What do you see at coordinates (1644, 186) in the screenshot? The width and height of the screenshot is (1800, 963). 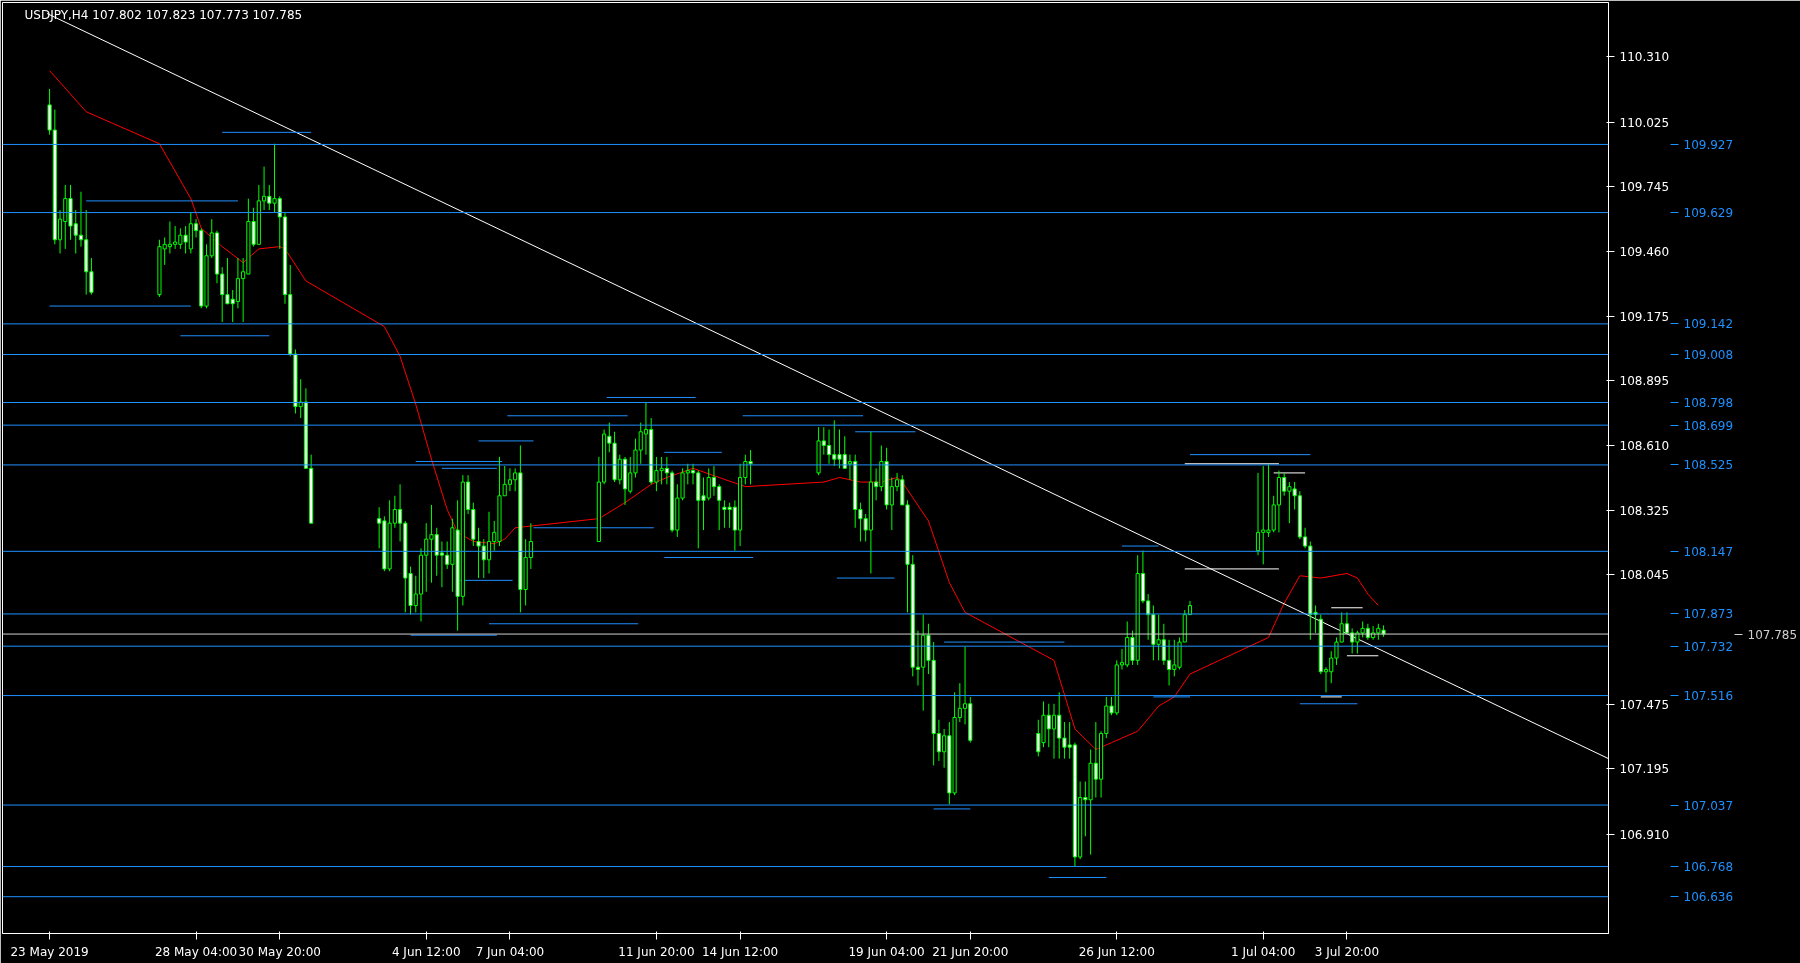 I see `y-tick-label: 109.745` at bounding box center [1644, 186].